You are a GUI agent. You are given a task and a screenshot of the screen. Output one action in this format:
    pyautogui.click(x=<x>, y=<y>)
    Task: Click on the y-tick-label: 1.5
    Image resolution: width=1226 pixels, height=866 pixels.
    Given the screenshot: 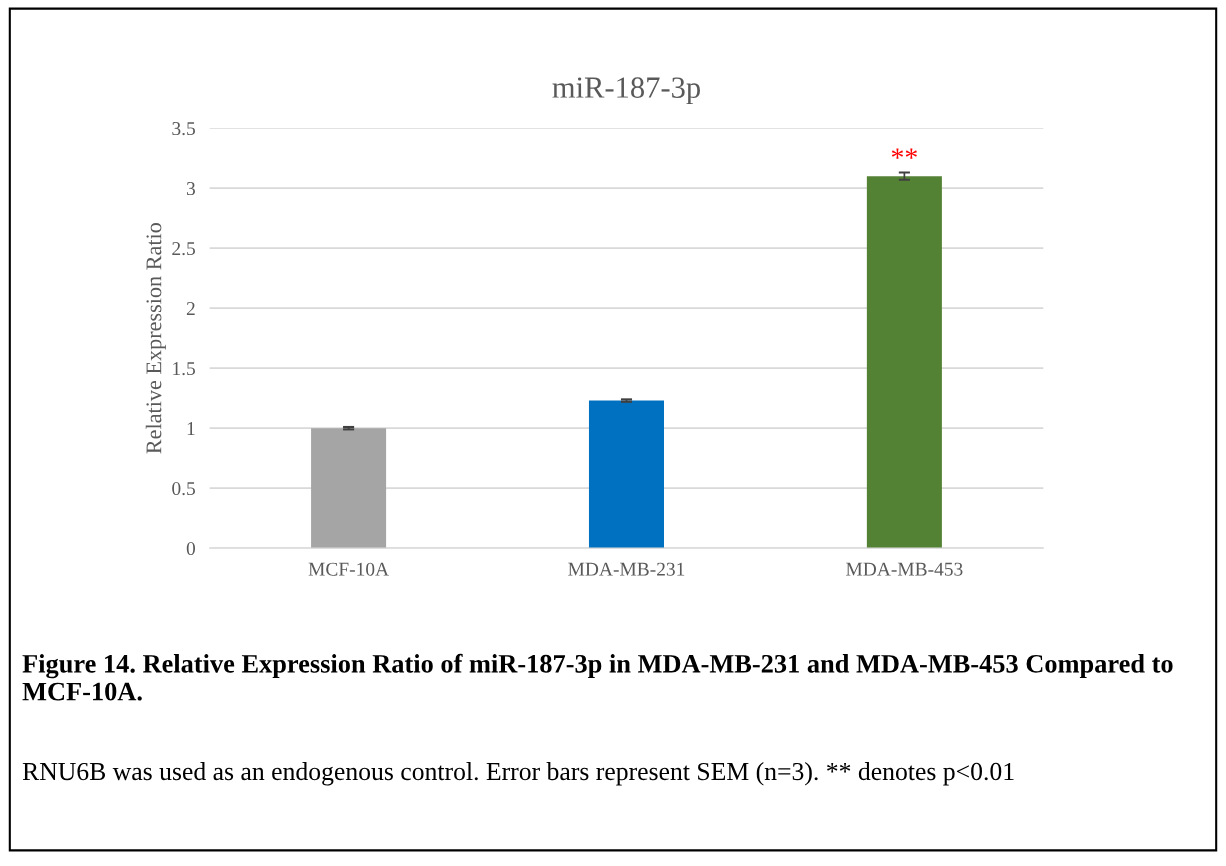 What is the action you would take?
    pyautogui.click(x=184, y=369)
    